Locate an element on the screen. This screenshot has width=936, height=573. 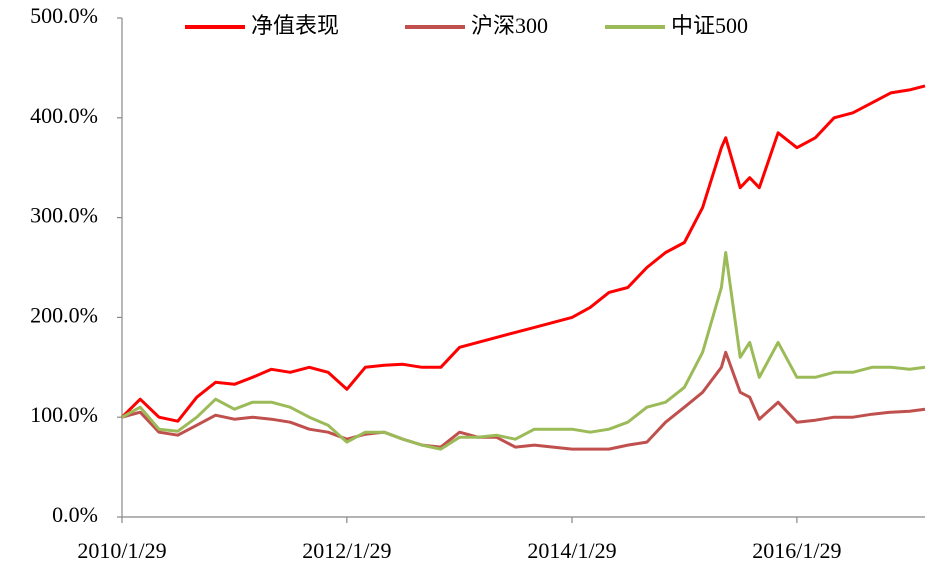
y-tick-label: 100.0% is located at coordinates (64, 414).